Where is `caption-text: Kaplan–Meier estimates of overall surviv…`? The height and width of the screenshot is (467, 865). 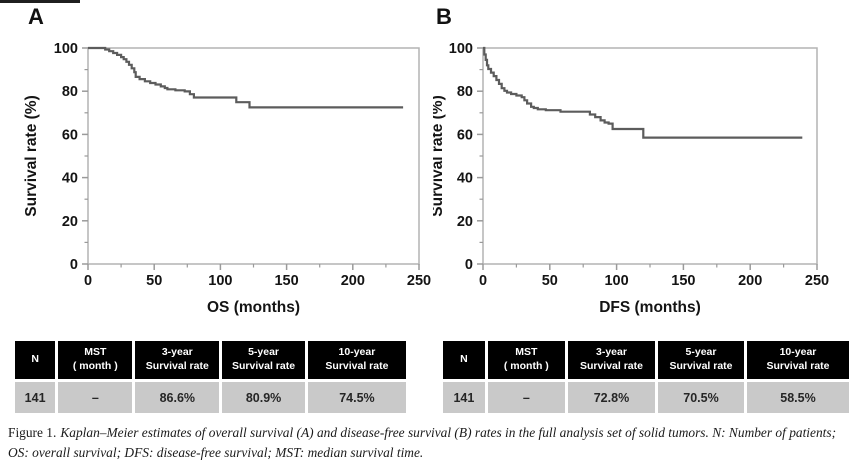 caption-text: Kaplan–Meier estimates of overall surviv… is located at coordinates (422, 443).